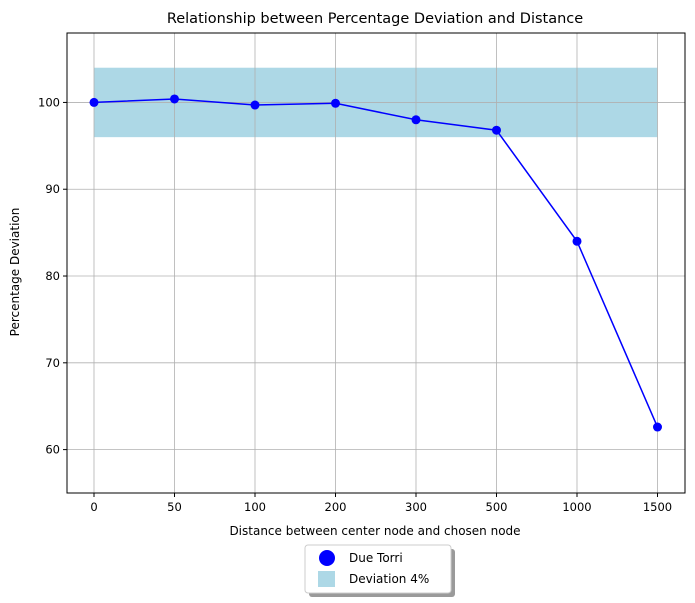 The width and height of the screenshot is (695, 603). Describe the element at coordinates (49, 102) in the screenshot. I see `y-tick-label-100: 100` at that location.